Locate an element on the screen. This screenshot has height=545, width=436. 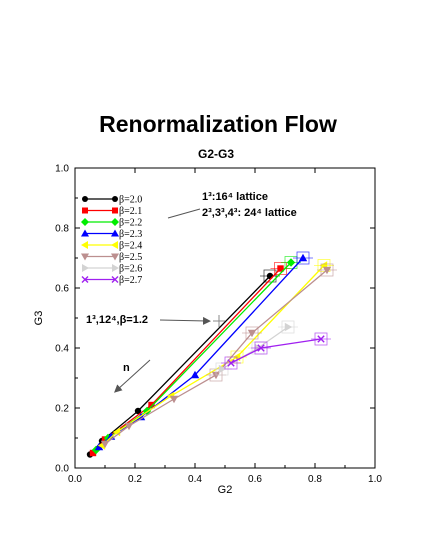
y-axis-label: G3 is located at coordinates (39, 318).